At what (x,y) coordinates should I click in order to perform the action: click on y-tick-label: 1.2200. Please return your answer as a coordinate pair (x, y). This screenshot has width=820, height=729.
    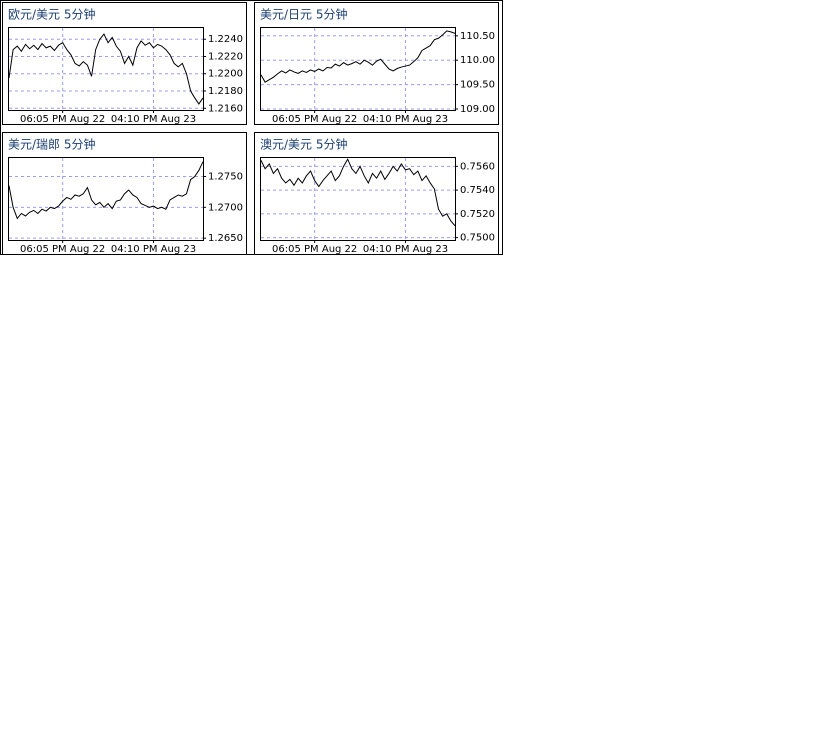
    Looking at the image, I should click on (225, 74).